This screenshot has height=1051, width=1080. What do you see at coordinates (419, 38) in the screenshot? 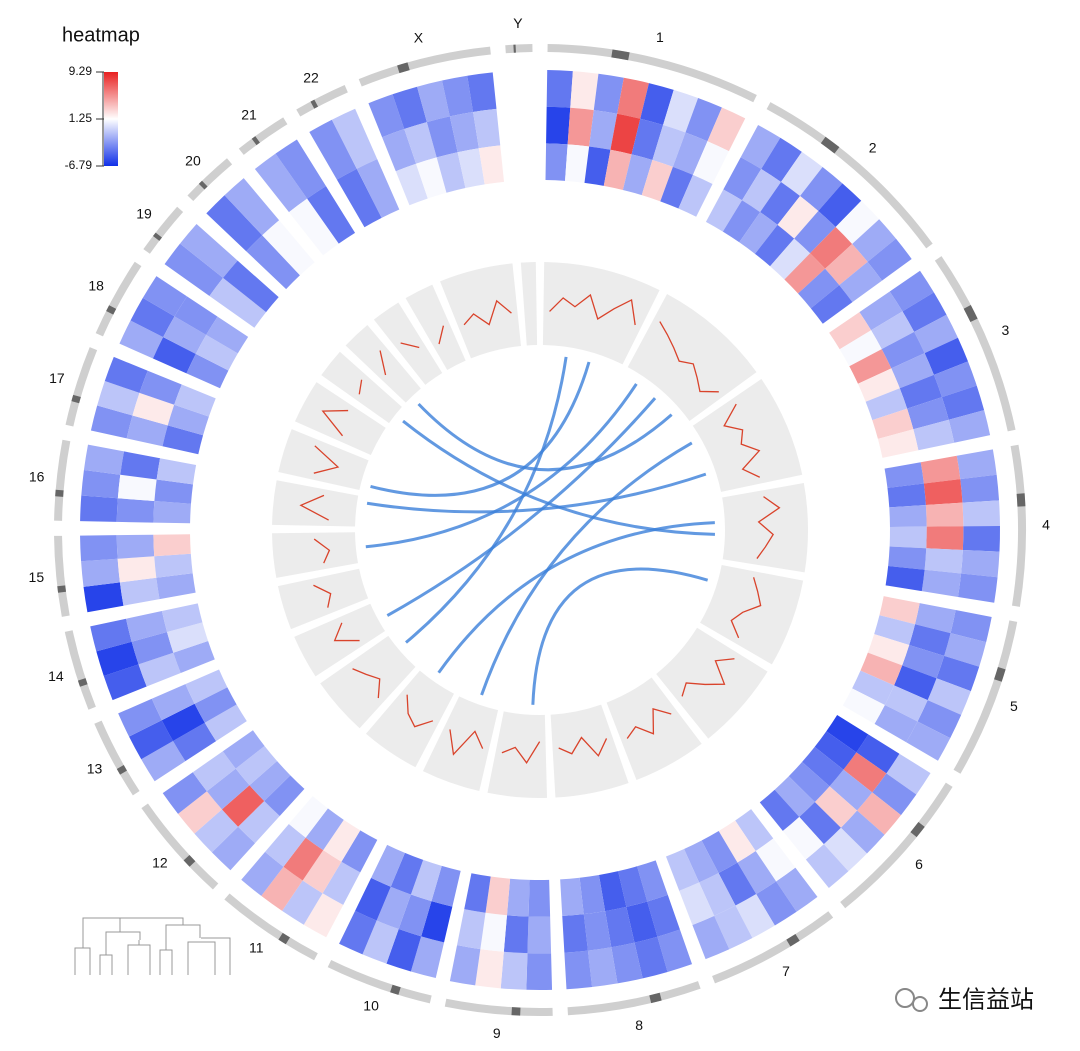
I see `sector-label: X` at bounding box center [419, 38].